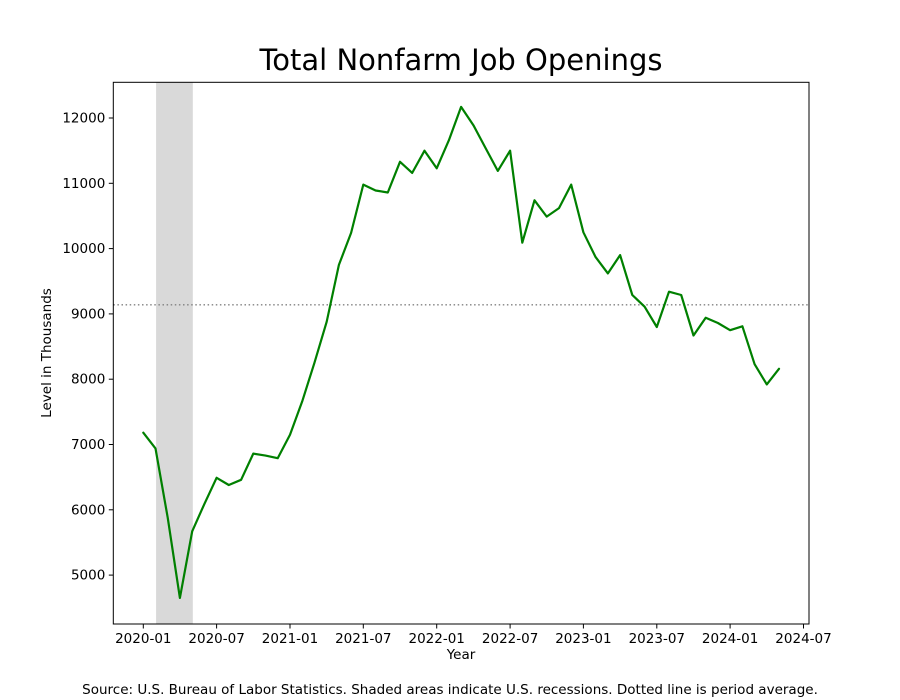  I want to click on y-tick-label: 6000, so click(88, 510).